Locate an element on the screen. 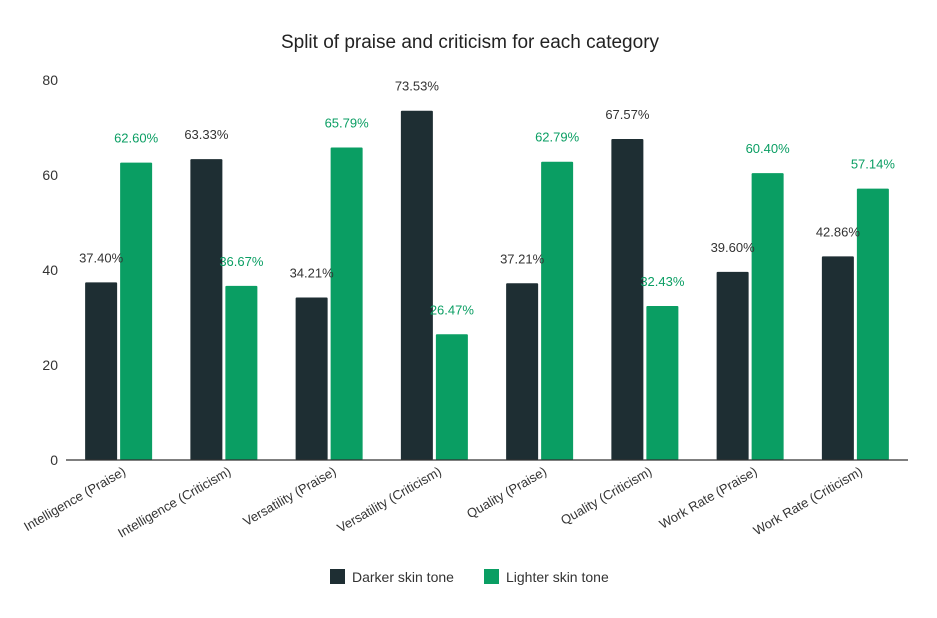  x-tick-label: Quality (Criticism) is located at coordinates (606, 496).